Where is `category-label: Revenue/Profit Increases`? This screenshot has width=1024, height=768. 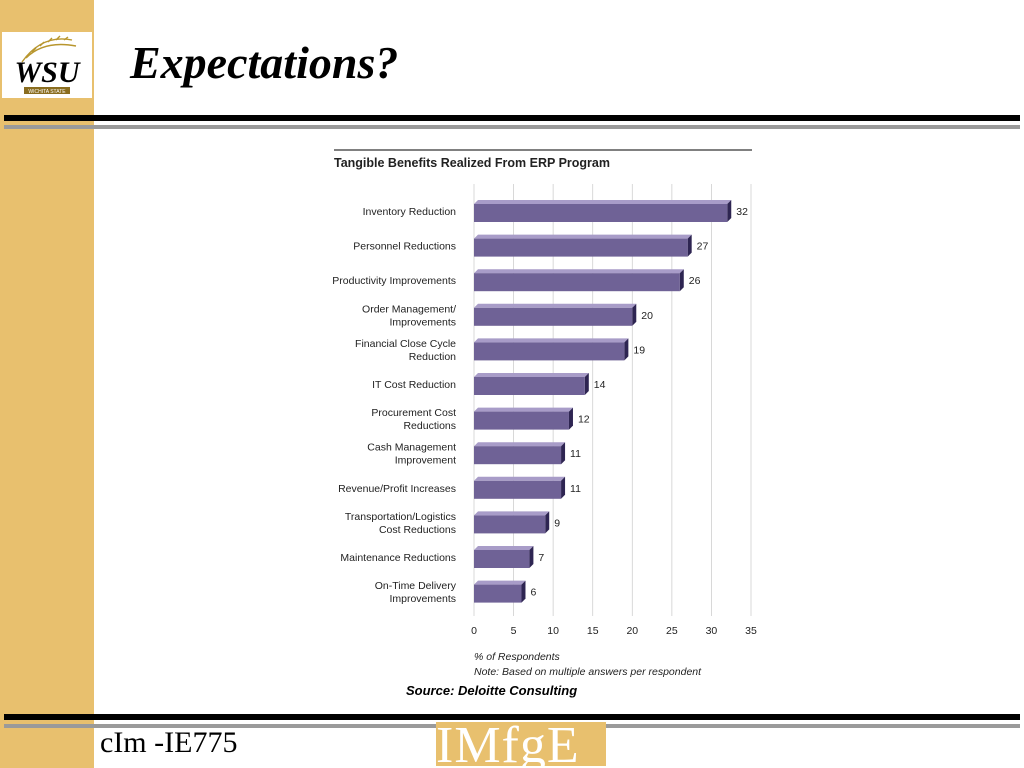
category-label: Revenue/Profit Increases is located at coordinates (397, 489).